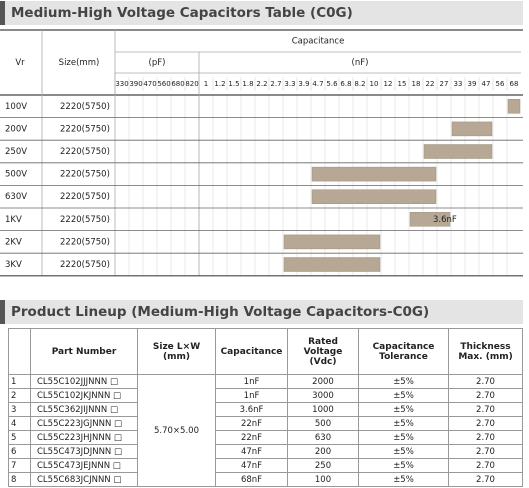 This screenshot has height=488, width=529. Describe the element at coordinates (360, 63) in the screenshot. I see `header-cell: (nF)` at that location.